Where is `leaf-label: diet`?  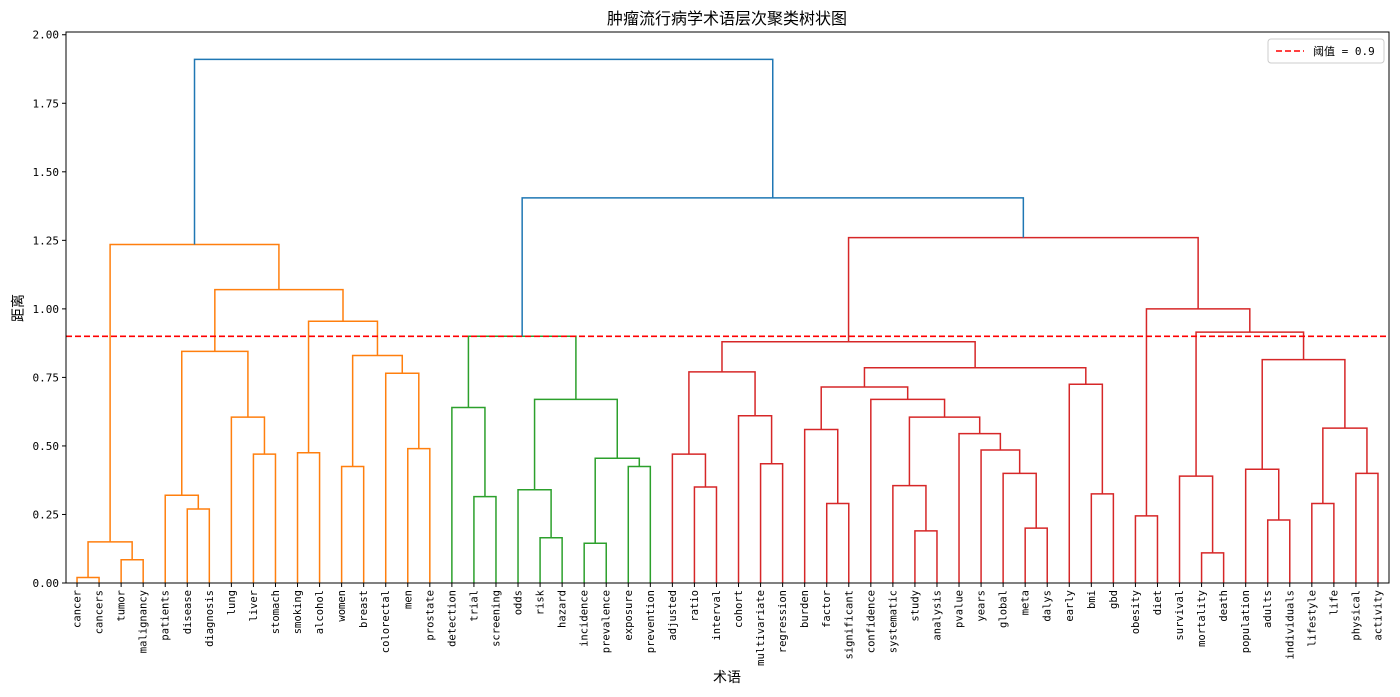
leaf-label: diet is located at coordinates (1158, 602).